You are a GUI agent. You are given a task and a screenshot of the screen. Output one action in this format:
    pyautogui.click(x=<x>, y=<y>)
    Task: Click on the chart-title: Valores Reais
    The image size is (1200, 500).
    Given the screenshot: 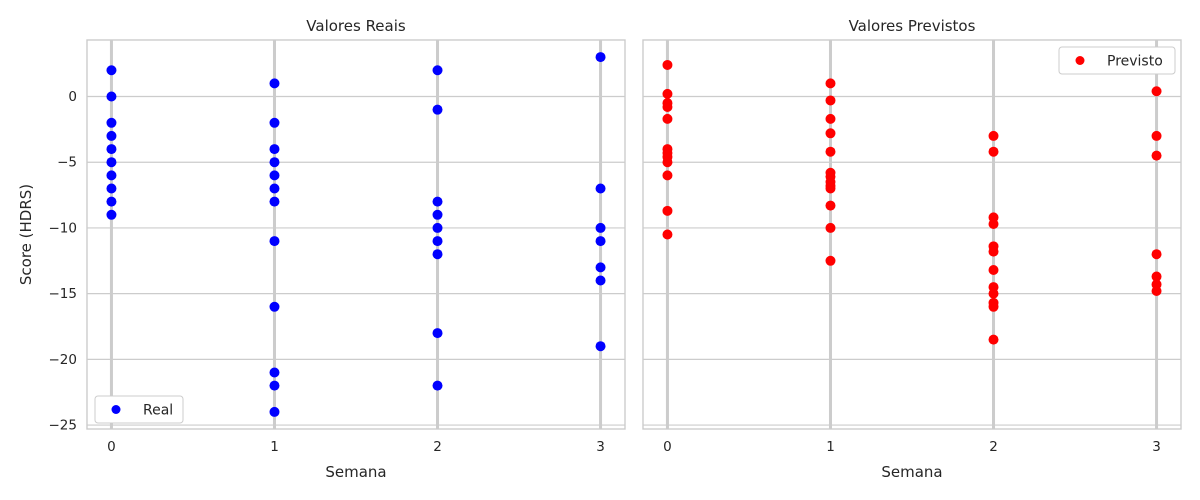 What is the action you would take?
    pyautogui.click(x=356, y=26)
    